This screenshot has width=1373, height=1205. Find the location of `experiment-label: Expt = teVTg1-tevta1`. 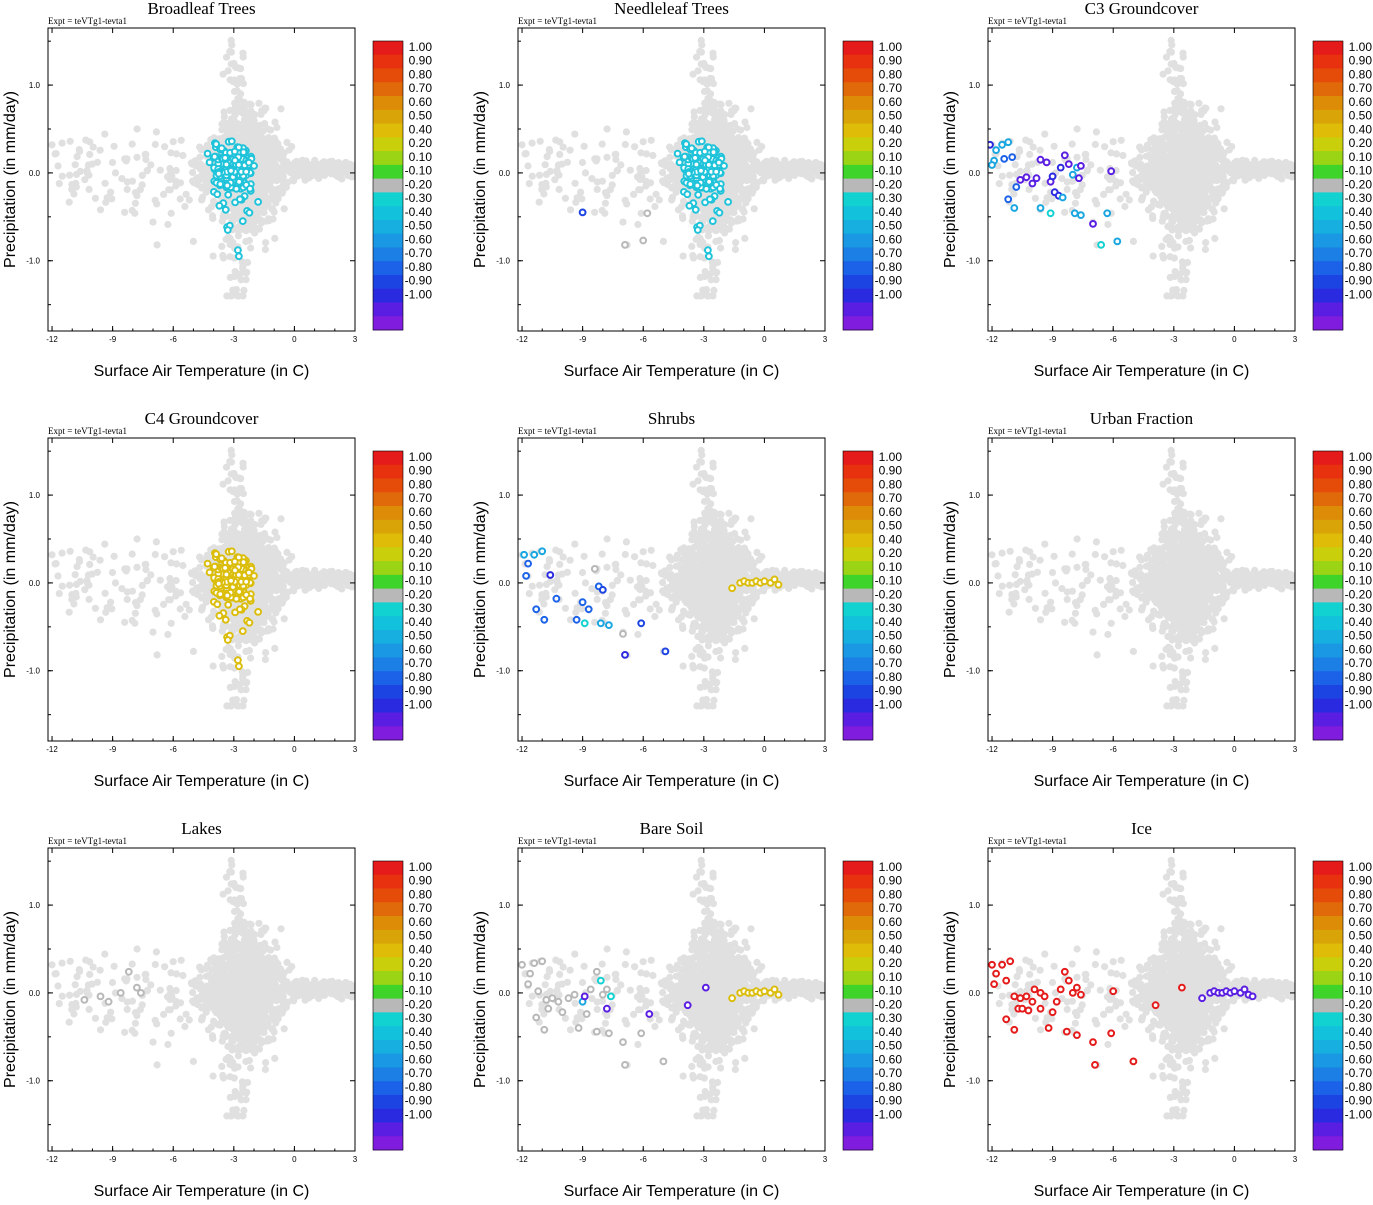

experiment-label: Expt = teVTg1-tevta1 is located at coordinates (1027, 21).